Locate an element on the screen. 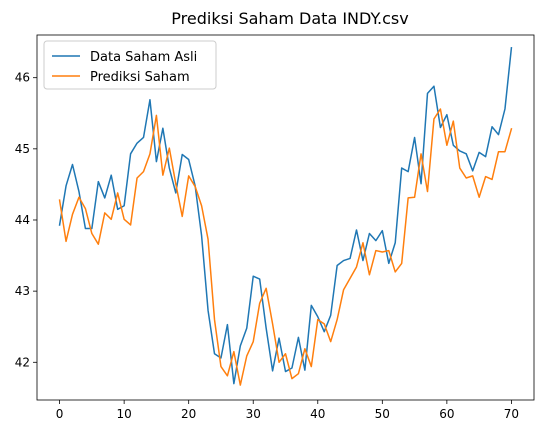 The image size is (543, 435). legend-box is located at coordinates (130, 65).